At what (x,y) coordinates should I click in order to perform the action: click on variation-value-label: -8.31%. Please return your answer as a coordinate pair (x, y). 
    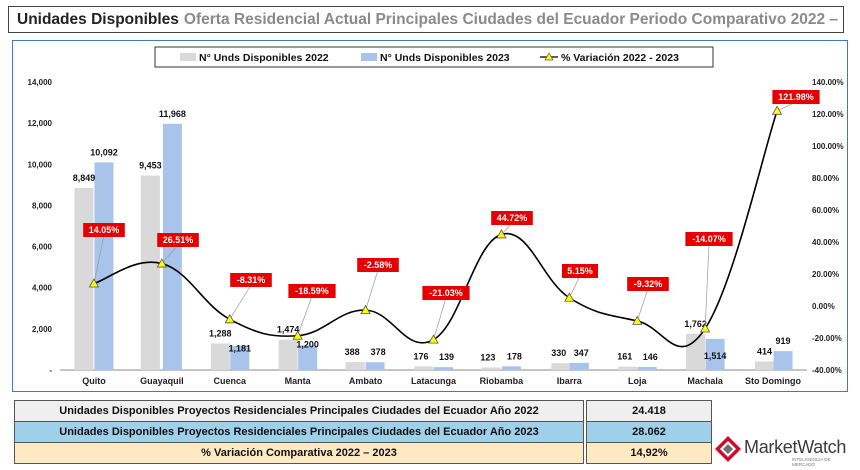
    Looking at the image, I should click on (251, 280).